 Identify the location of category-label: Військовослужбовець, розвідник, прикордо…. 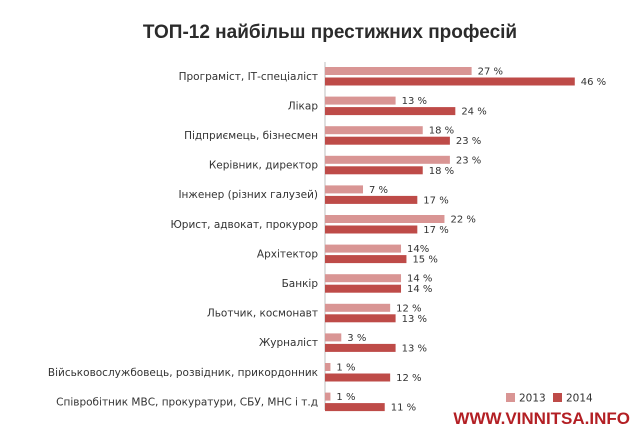
(183, 373).